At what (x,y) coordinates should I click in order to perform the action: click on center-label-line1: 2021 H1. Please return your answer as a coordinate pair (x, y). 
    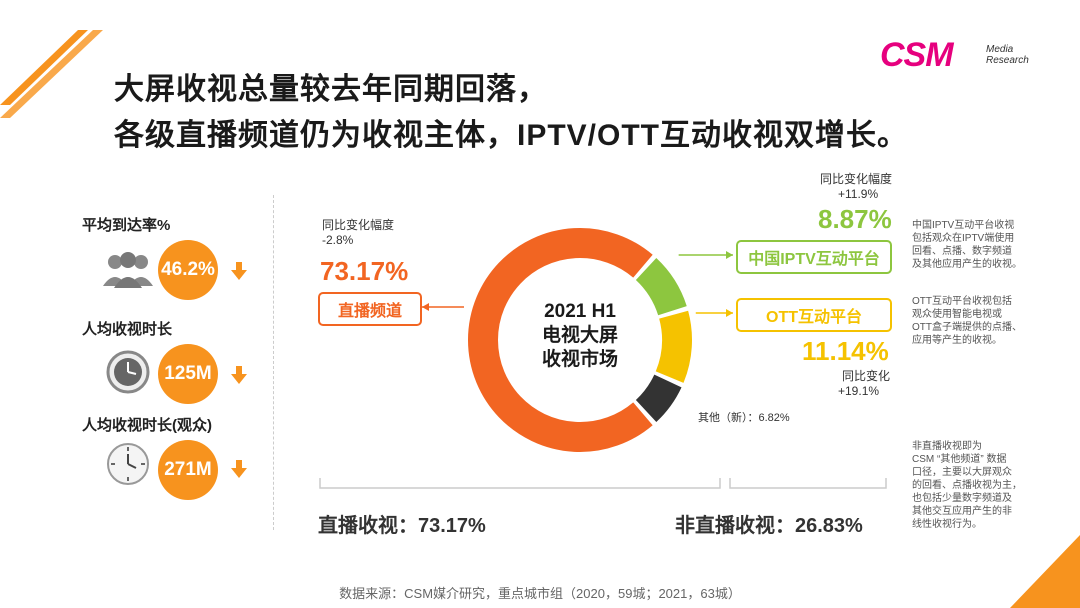
    Looking at the image, I should click on (580, 311).